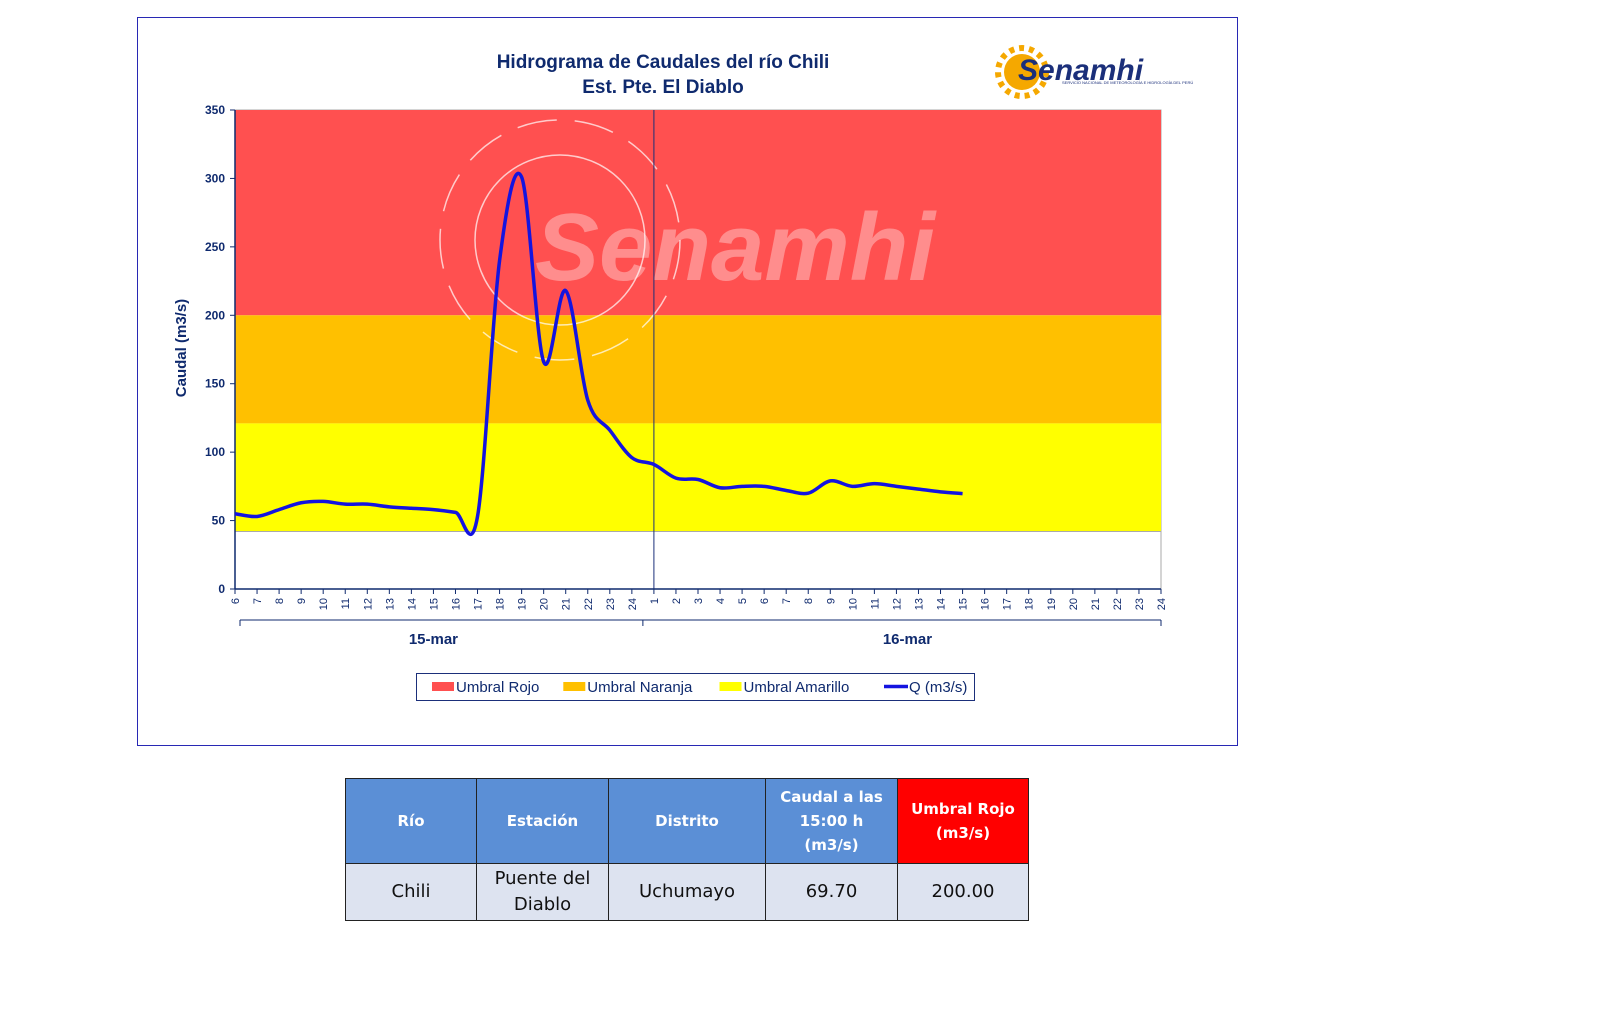 The height and width of the screenshot is (1010, 1611). I want to click on y-tick-label: 250, so click(215, 247).